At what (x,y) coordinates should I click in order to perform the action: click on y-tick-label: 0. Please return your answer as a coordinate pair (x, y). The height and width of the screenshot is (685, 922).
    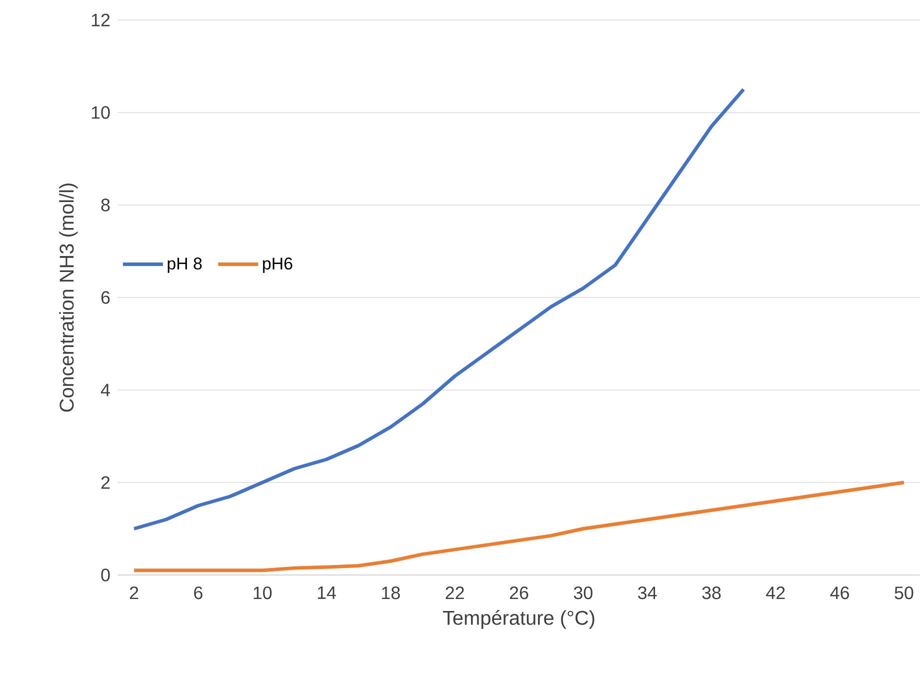
    Looking at the image, I should click on (105, 575).